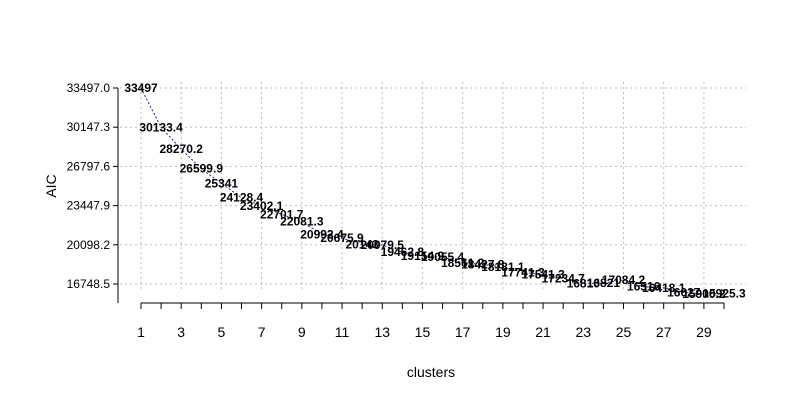 The width and height of the screenshot is (788, 401). What do you see at coordinates (644, 287) in the screenshot?
I see `data-label: 16516` at bounding box center [644, 287].